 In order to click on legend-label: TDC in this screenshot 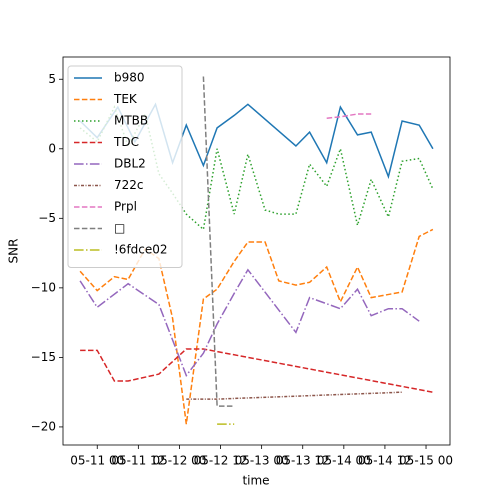, I will do `click(126, 142)`.